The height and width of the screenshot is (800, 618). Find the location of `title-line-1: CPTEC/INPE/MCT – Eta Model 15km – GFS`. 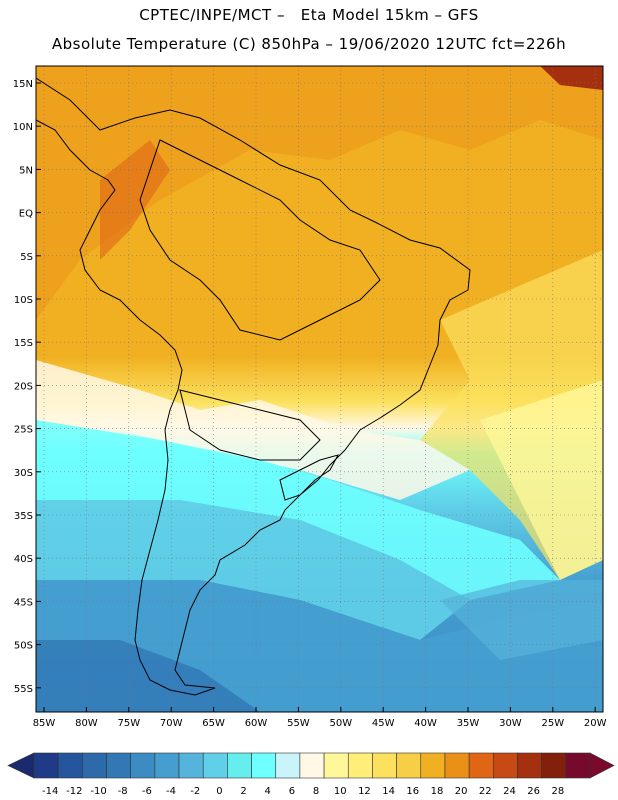

title-line-1: CPTEC/INPE/MCT – Eta Model 15km – GFS is located at coordinates (309, 15).